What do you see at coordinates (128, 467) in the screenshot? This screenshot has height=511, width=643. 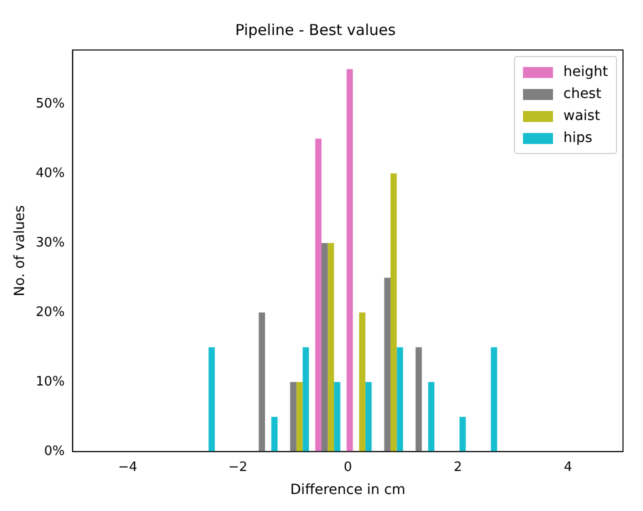 I see `x-tick-label: −4` at bounding box center [128, 467].